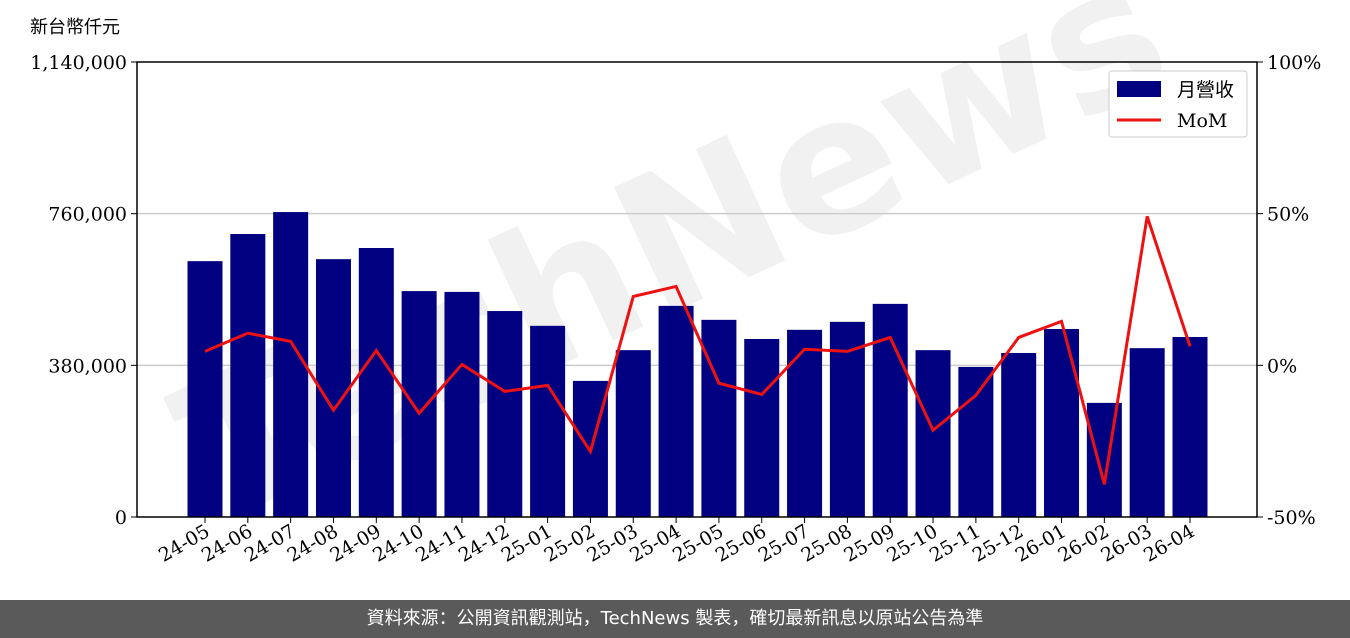 This screenshot has width=1350, height=638. What do you see at coordinates (87, 366) in the screenshot?
I see `y-tick-label: 380,000` at bounding box center [87, 366].